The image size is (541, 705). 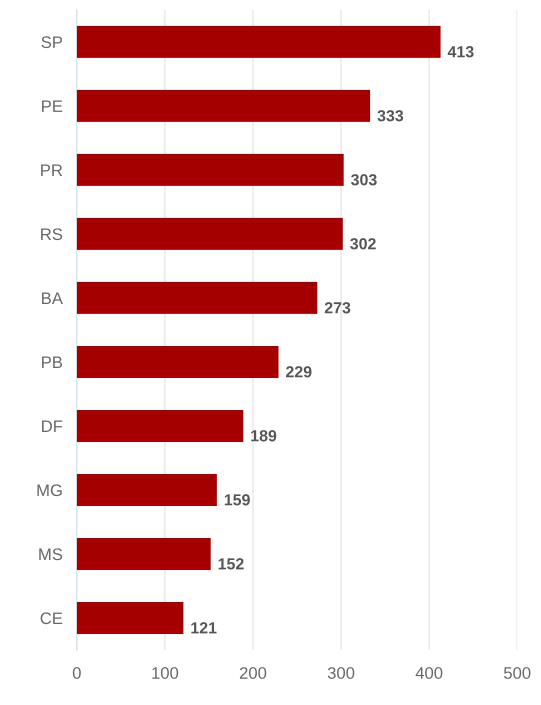 What do you see at coordinates (341, 673) in the screenshot?
I see `x-tick-label: 300` at bounding box center [341, 673].